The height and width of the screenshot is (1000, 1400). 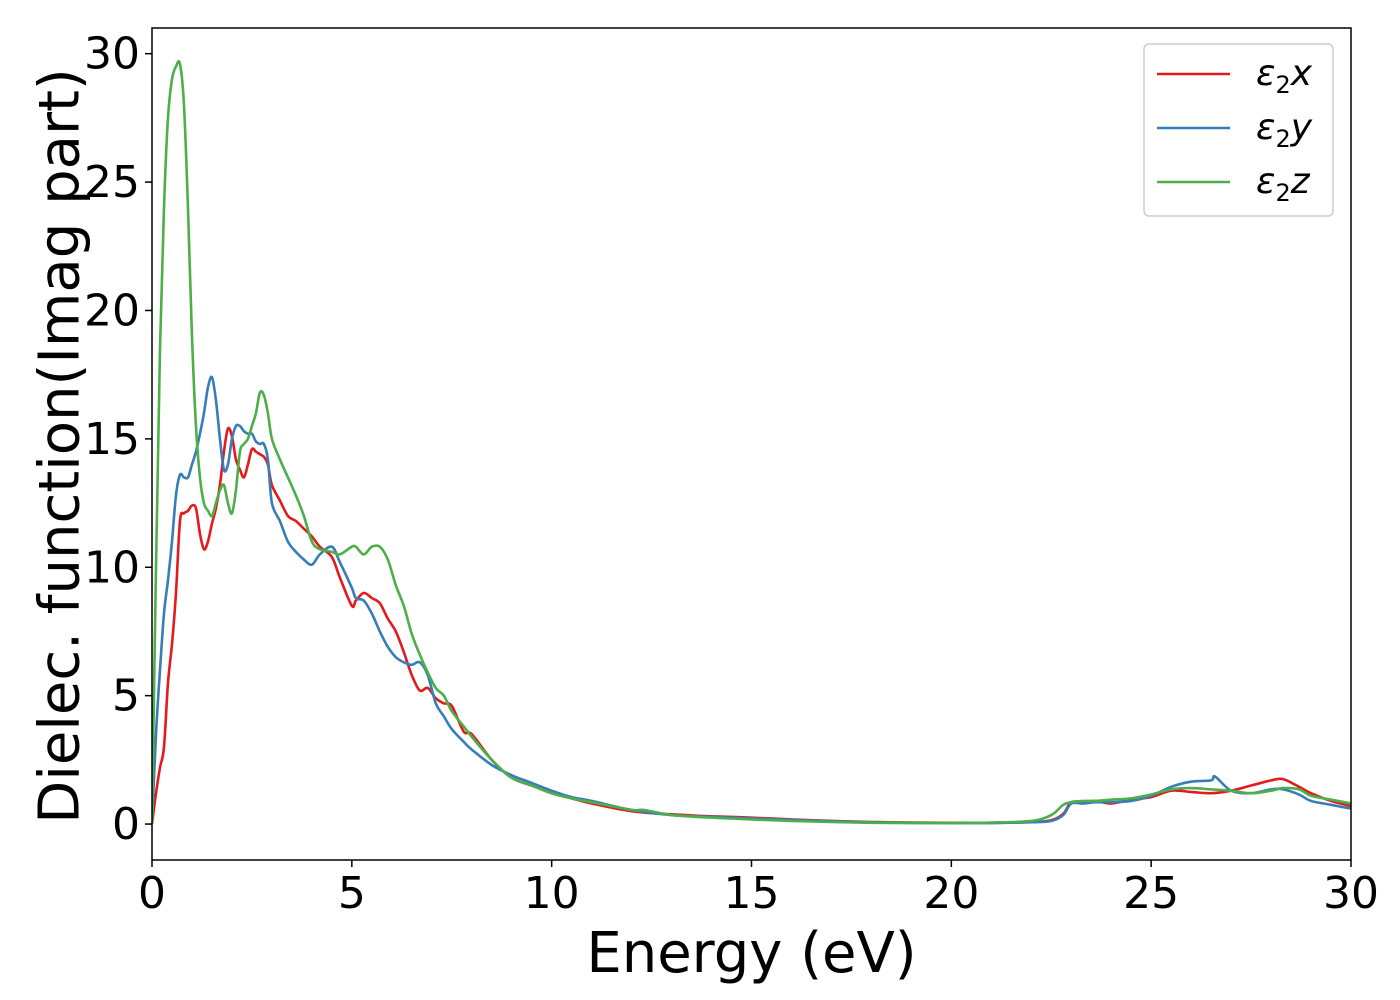 I want to click on y-axis-title: Dielec. function(Imag part), so click(x=60, y=446).